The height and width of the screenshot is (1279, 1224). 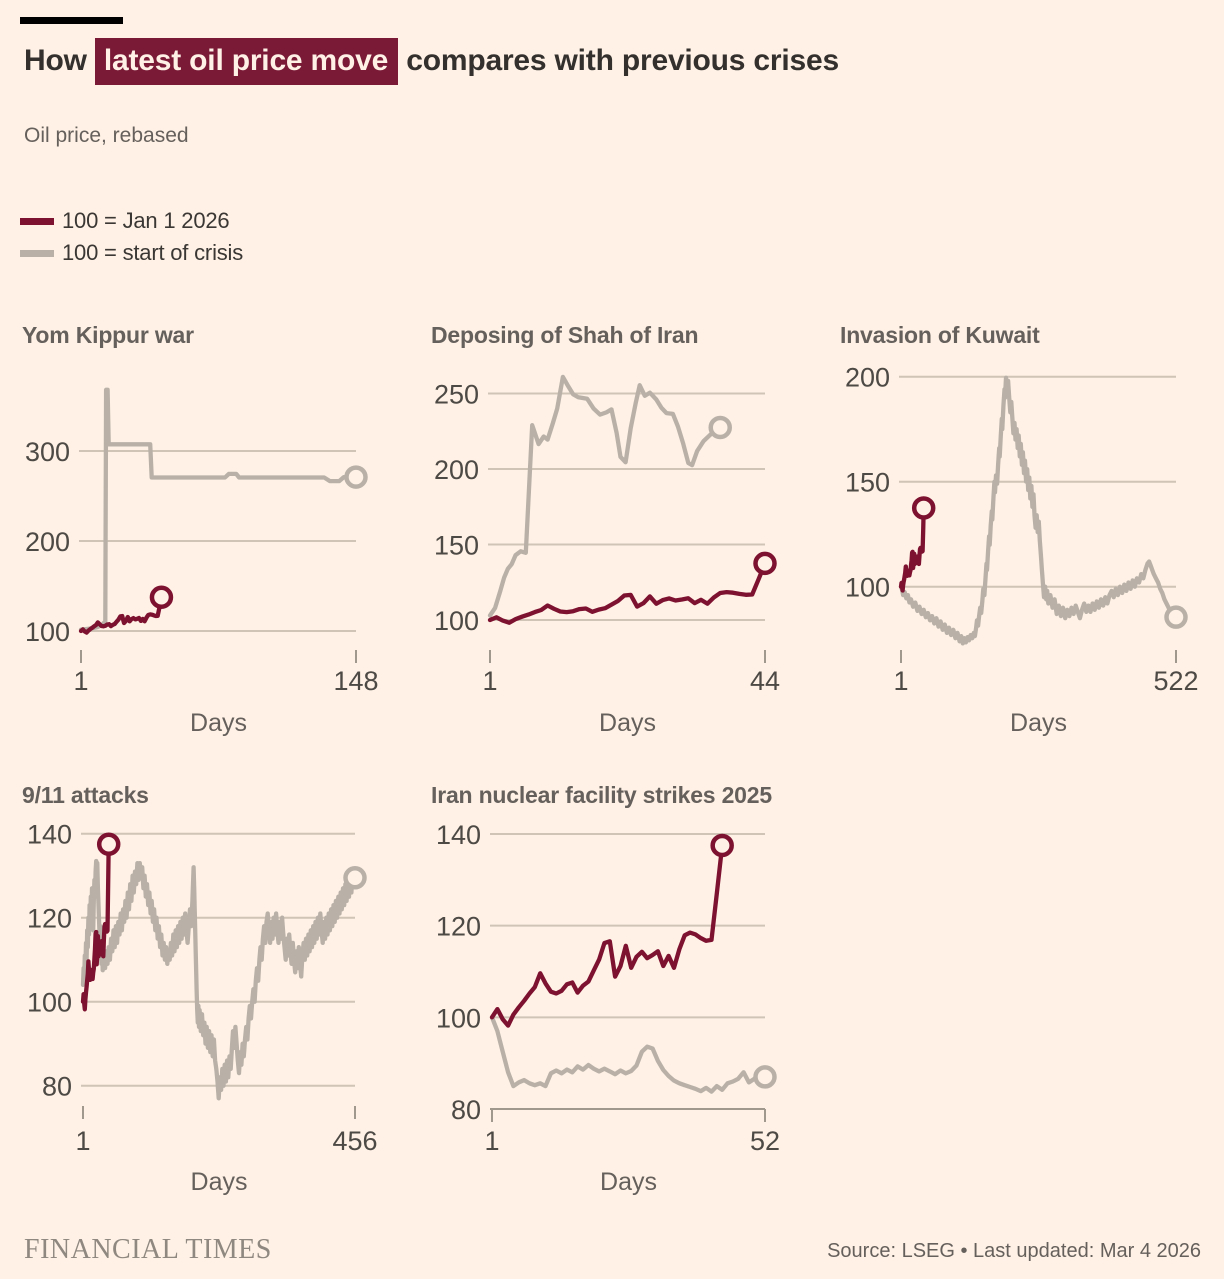 I want to click on chart-title-911-attacks: 9/11 attacks, so click(x=85, y=795).